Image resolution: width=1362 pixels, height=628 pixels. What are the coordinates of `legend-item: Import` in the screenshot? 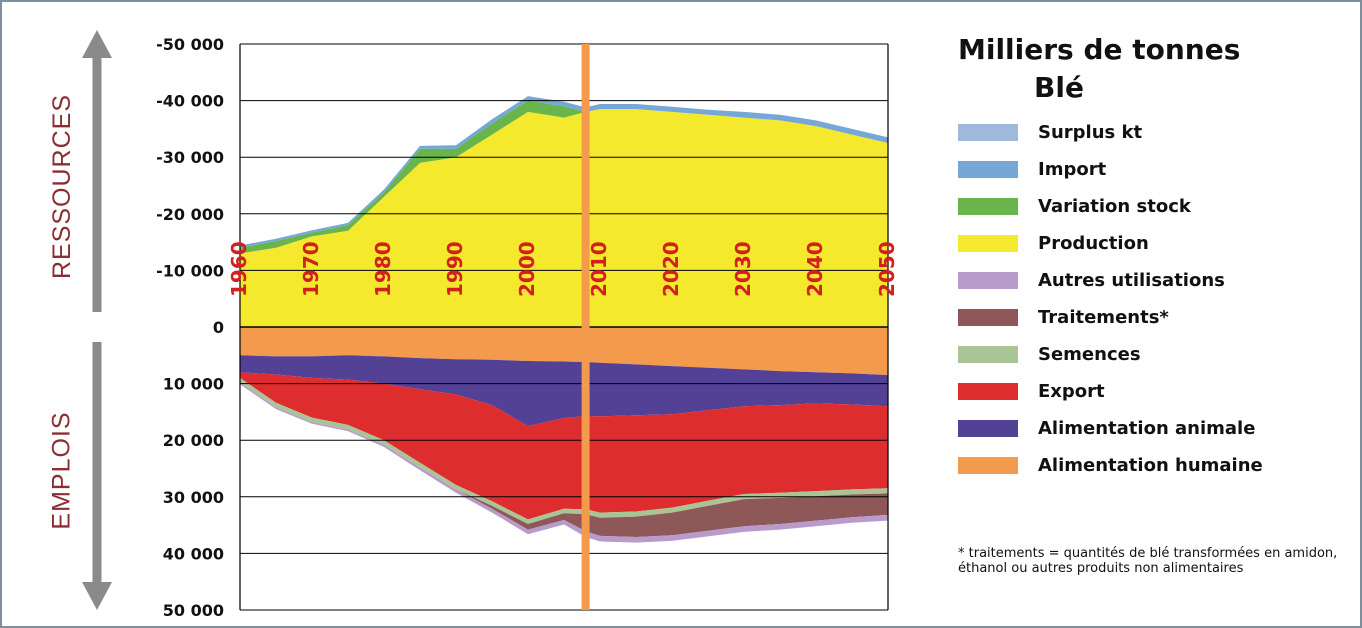 It's located at (1158, 169).